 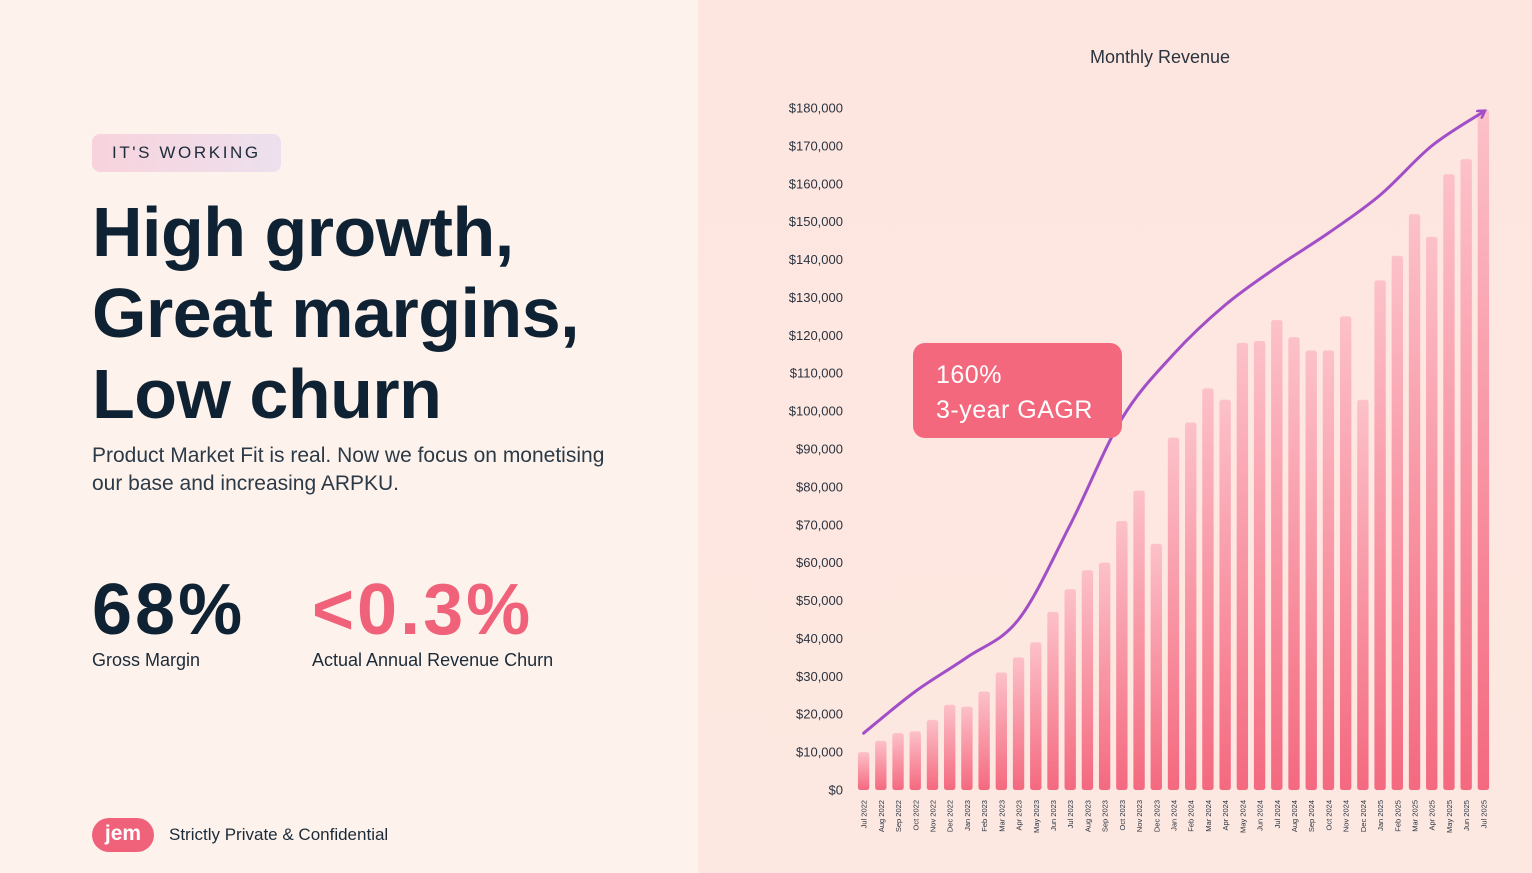 I want to click on x-tick-label: May 2023, so click(x=1036, y=816).